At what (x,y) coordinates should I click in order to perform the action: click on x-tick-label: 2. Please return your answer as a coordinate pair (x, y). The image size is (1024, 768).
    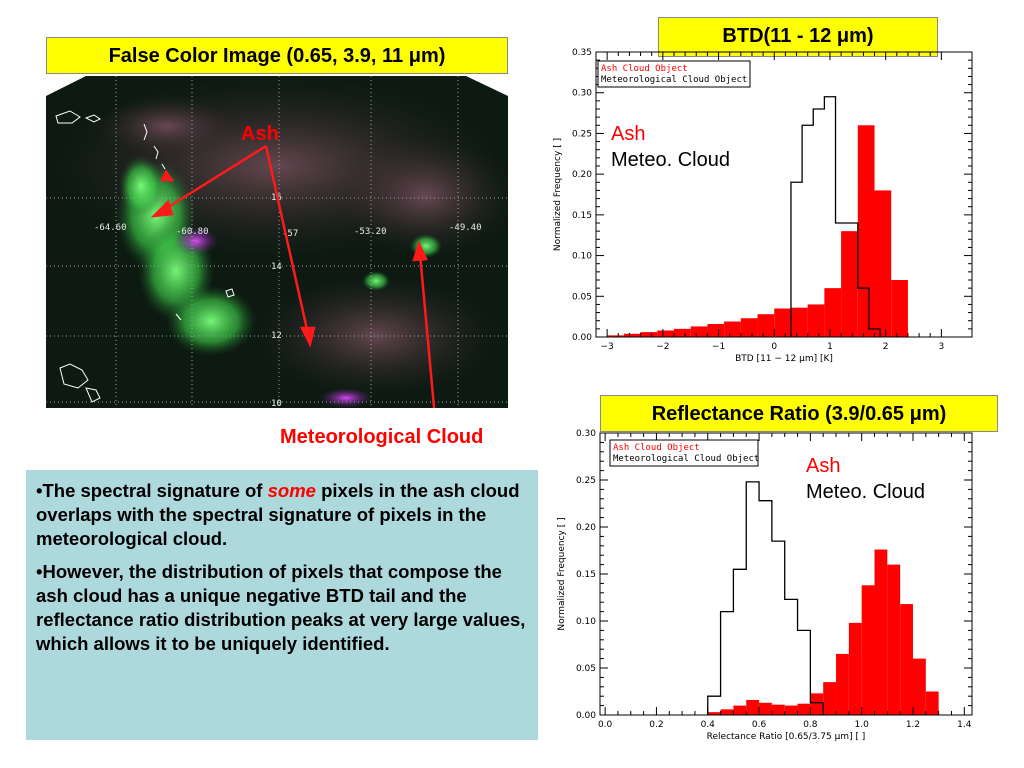
    Looking at the image, I should click on (886, 347).